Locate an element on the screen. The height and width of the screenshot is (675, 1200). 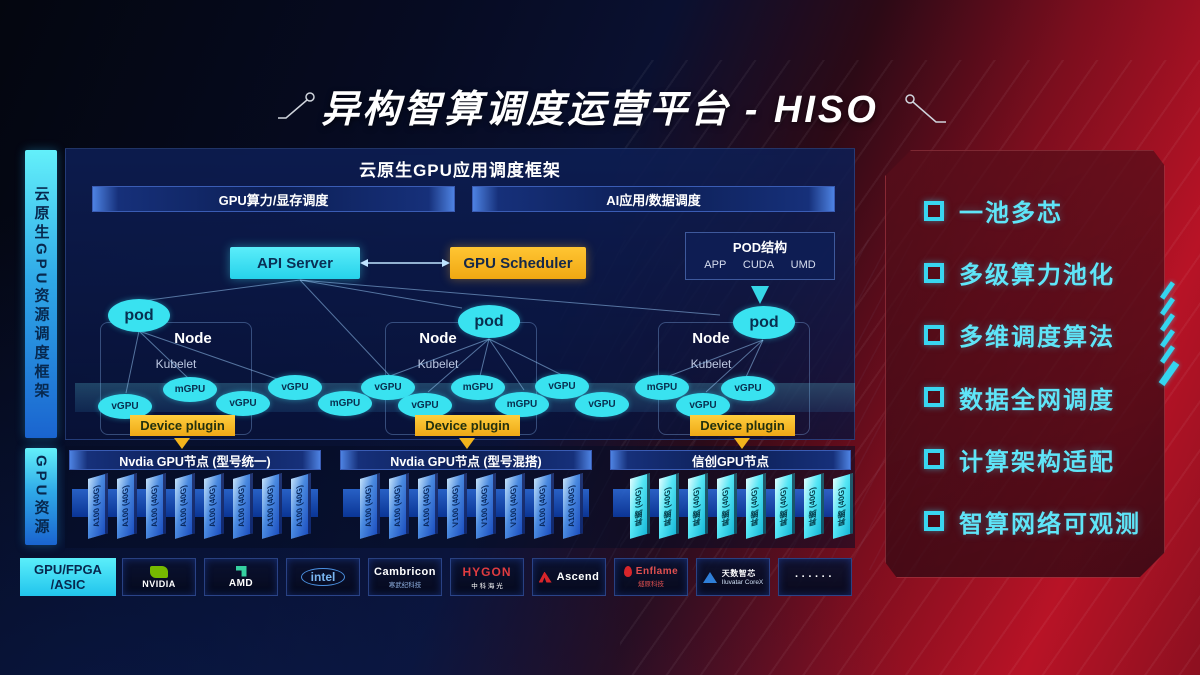
vendor-iluvatar: 天数智芯 Iluvatar CoreX is located at coordinates (733, 577).